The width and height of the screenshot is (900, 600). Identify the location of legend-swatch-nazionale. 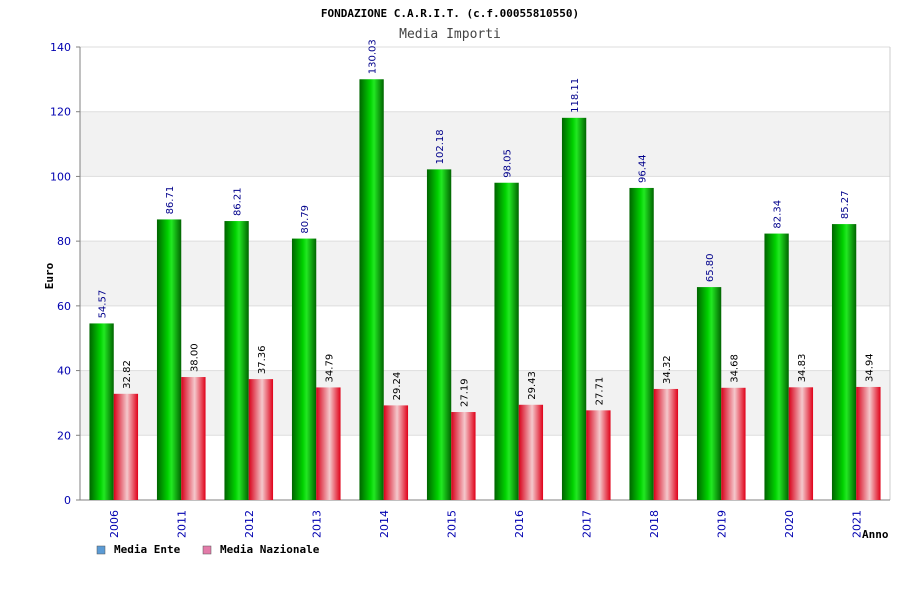
(207, 550).